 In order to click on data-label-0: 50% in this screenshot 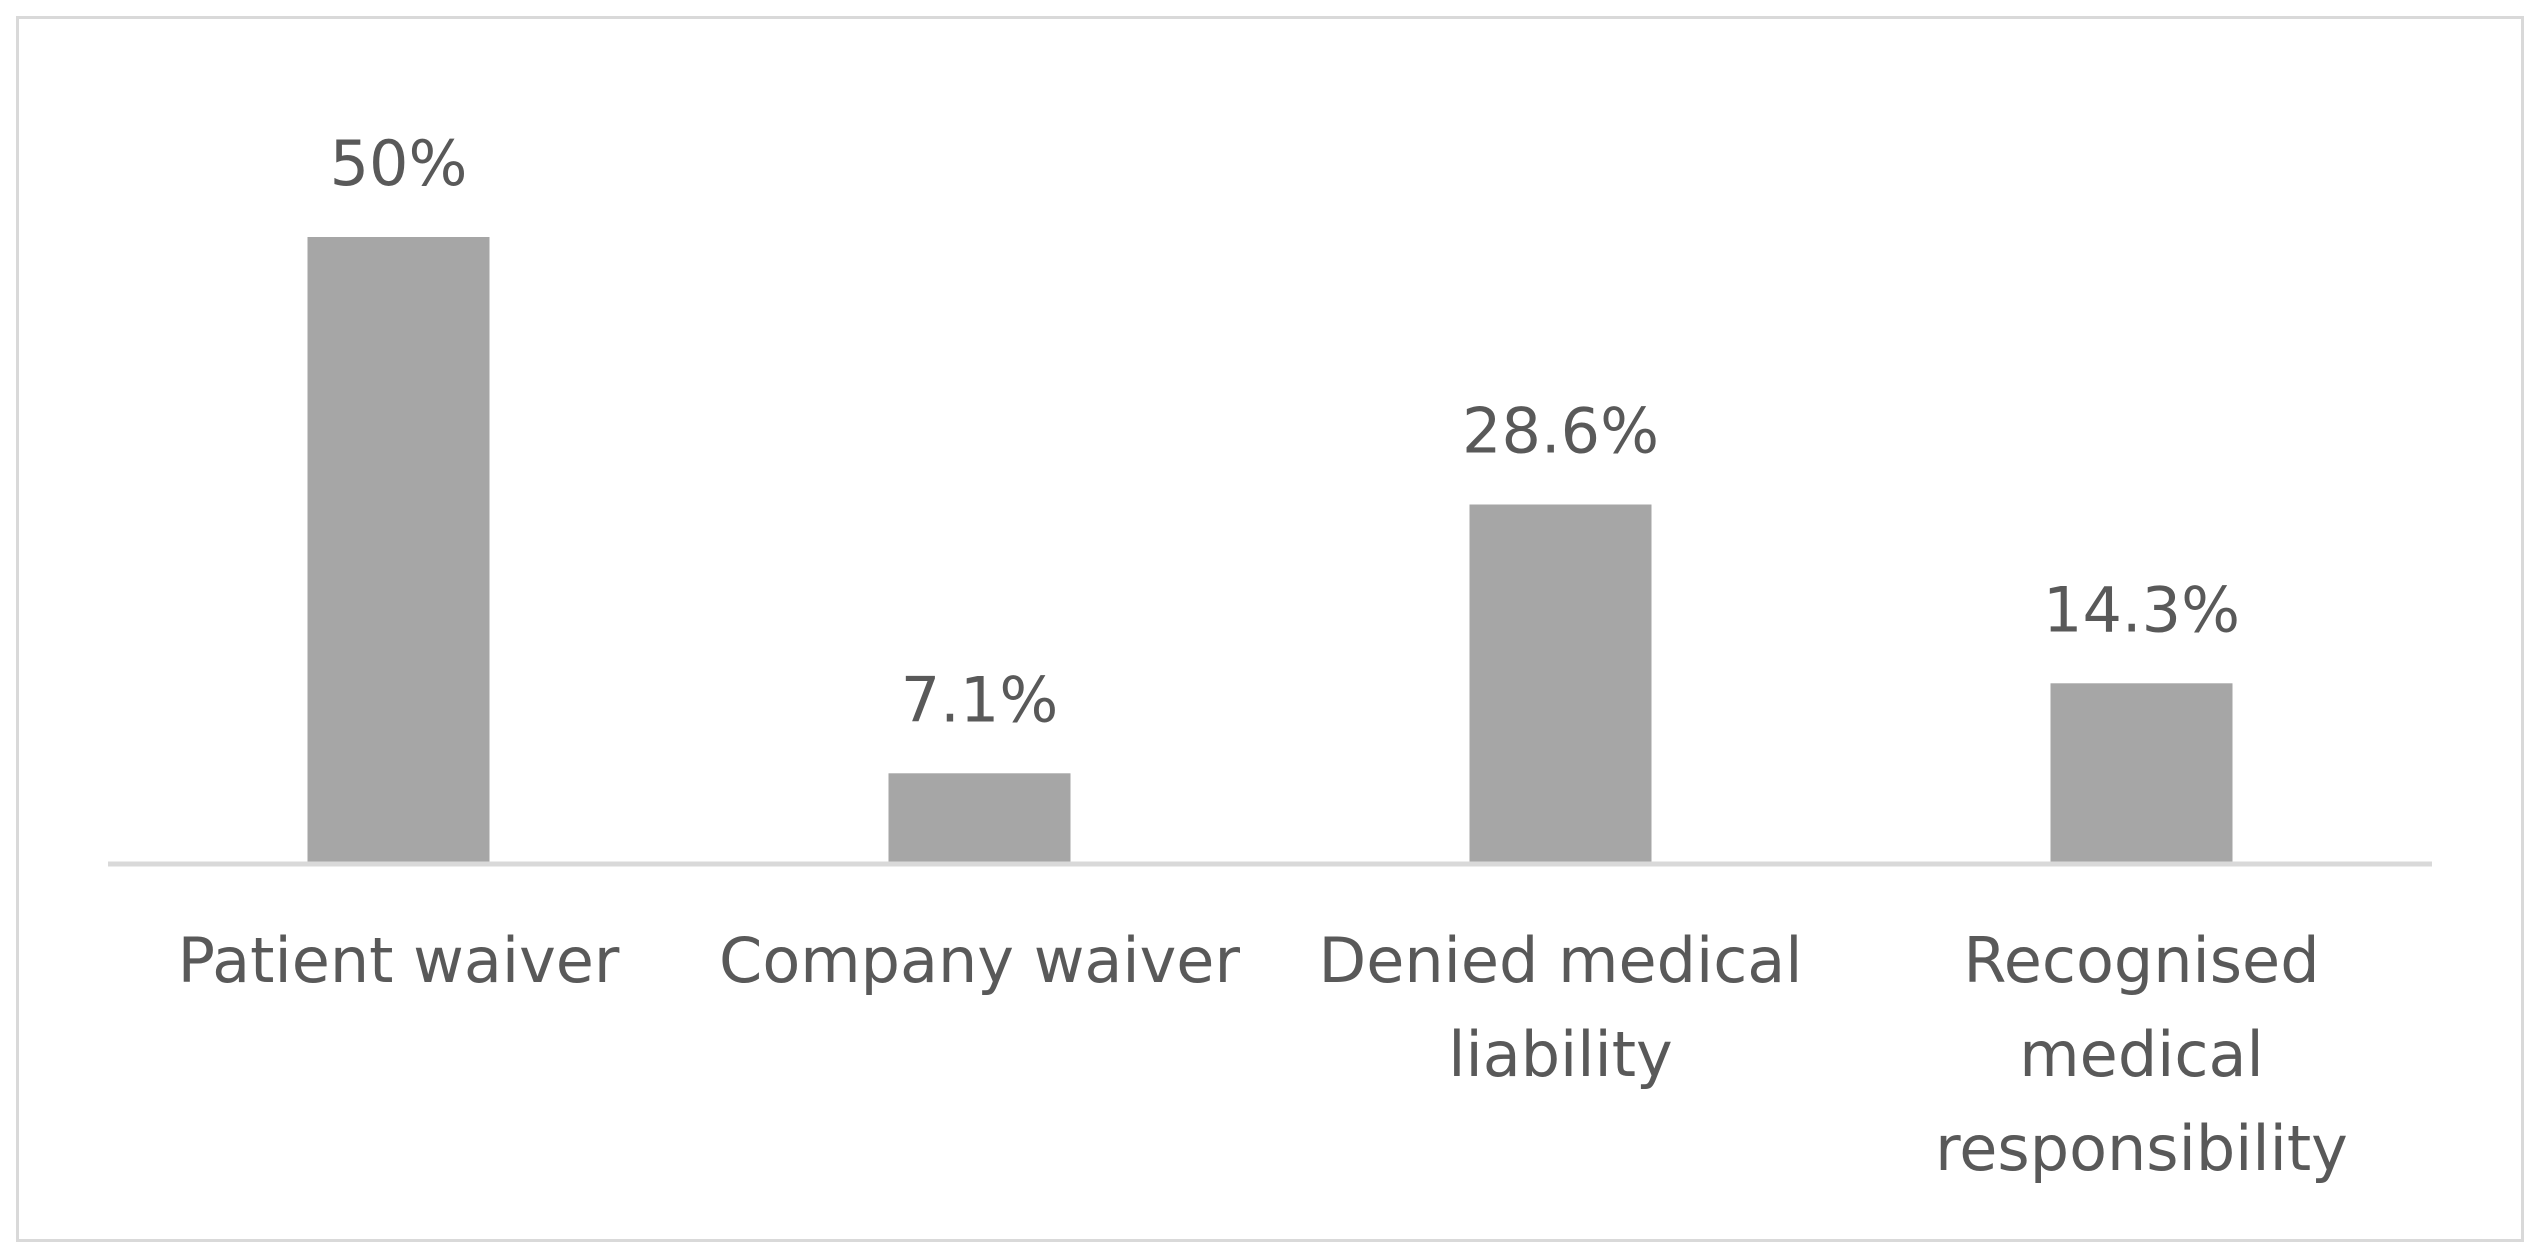, I will do `click(399, 163)`.